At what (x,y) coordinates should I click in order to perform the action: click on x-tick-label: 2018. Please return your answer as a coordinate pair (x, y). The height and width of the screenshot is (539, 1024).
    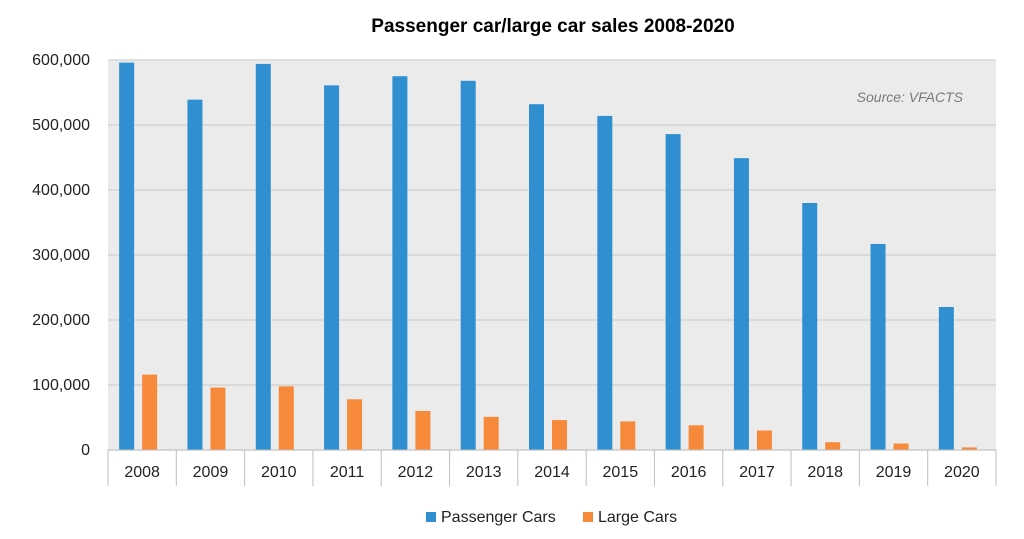
    Looking at the image, I should click on (825, 472).